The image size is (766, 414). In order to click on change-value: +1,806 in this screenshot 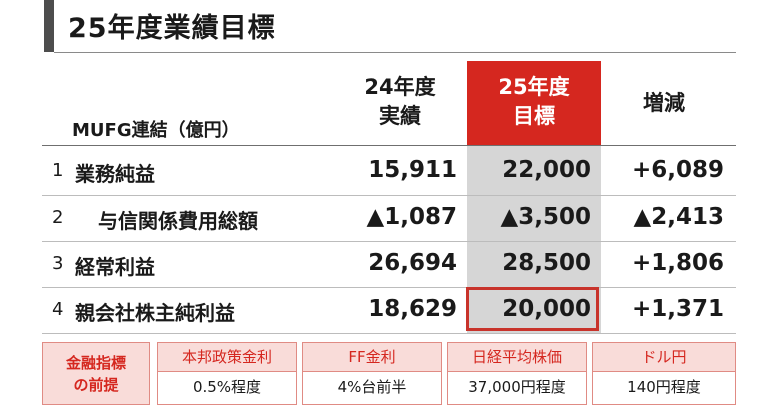, I will do `click(677, 263)`.